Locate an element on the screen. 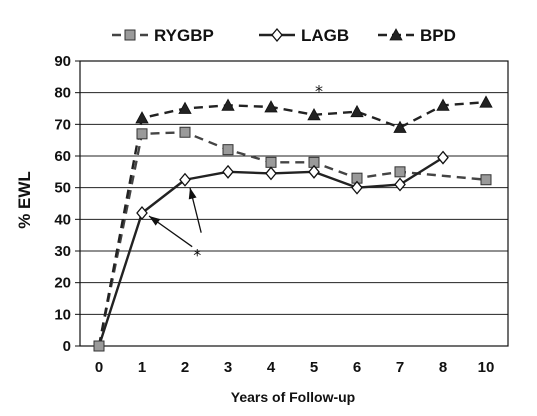 The image size is (537, 416). x-tick-label: 0 is located at coordinates (99, 367).